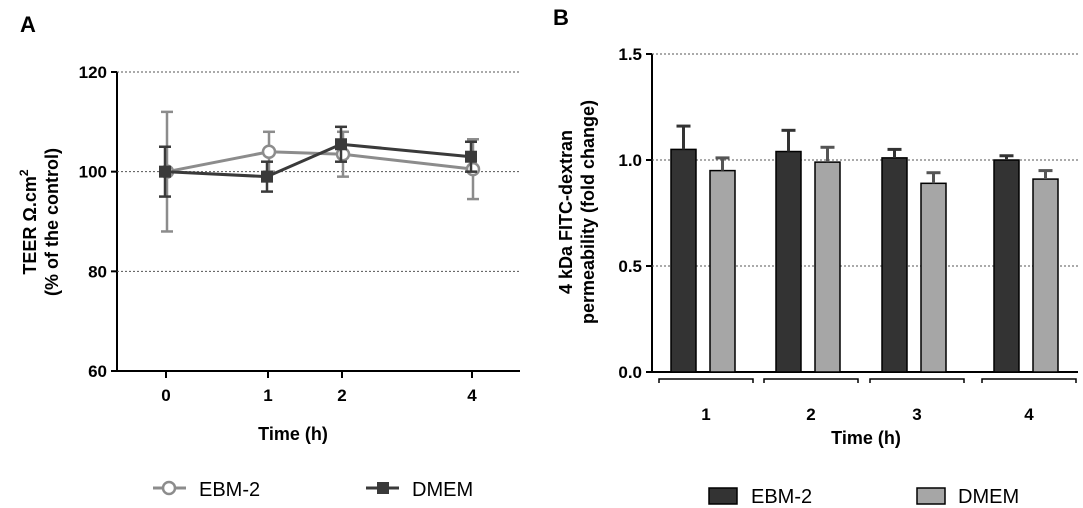  I want to click on panel-a-legend: EBM-2 DMEM, so click(313, 490).